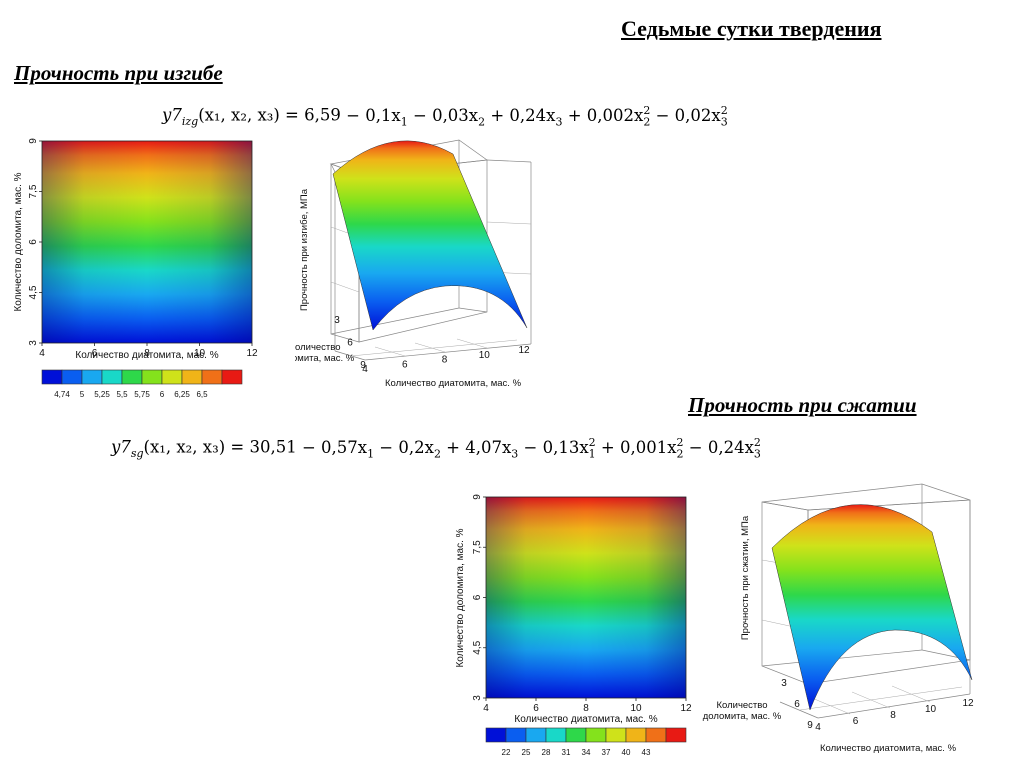 The width and height of the screenshot is (1024, 767). I want to click on legend-label: 5,25, so click(102, 394).